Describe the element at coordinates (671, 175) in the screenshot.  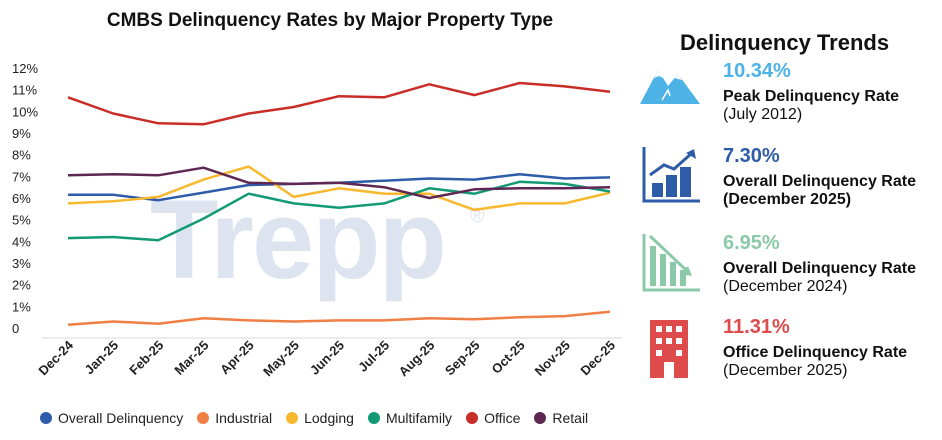
I see `bar-chart-up-icon` at that location.